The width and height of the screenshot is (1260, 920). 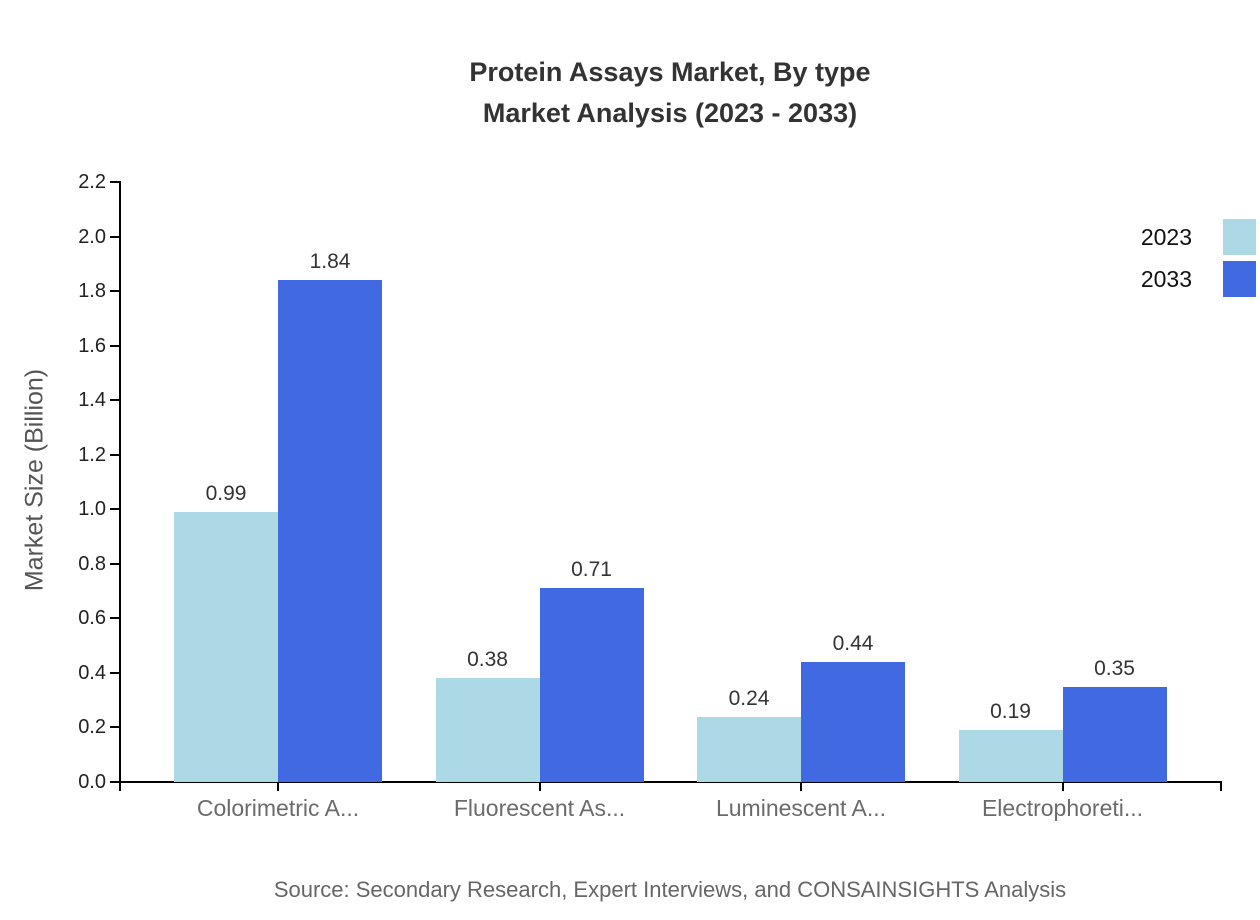 What do you see at coordinates (92, 727) in the screenshot?
I see `y-tick-label: 0.2` at bounding box center [92, 727].